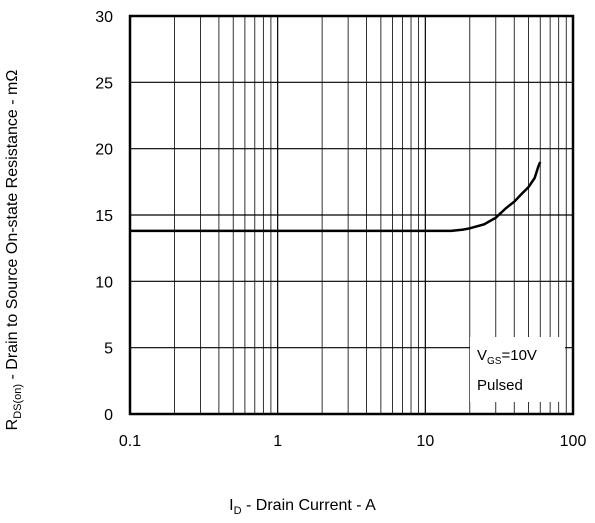 Image resolution: width=595 pixels, height=523 pixels. What do you see at coordinates (104, 150) in the screenshot?
I see `y-tick-label: 20` at bounding box center [104, 150].